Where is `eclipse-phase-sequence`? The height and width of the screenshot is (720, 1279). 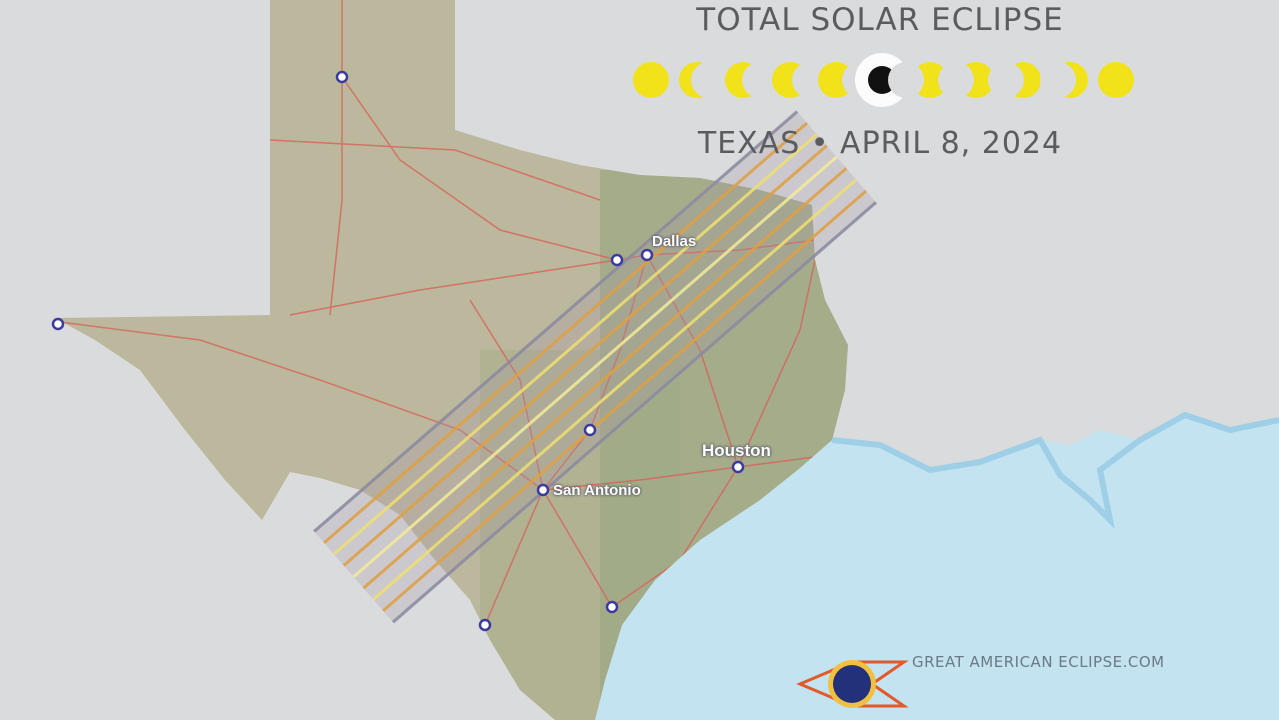
eclipse-phase-sequence is located at coordinates (883, 80).